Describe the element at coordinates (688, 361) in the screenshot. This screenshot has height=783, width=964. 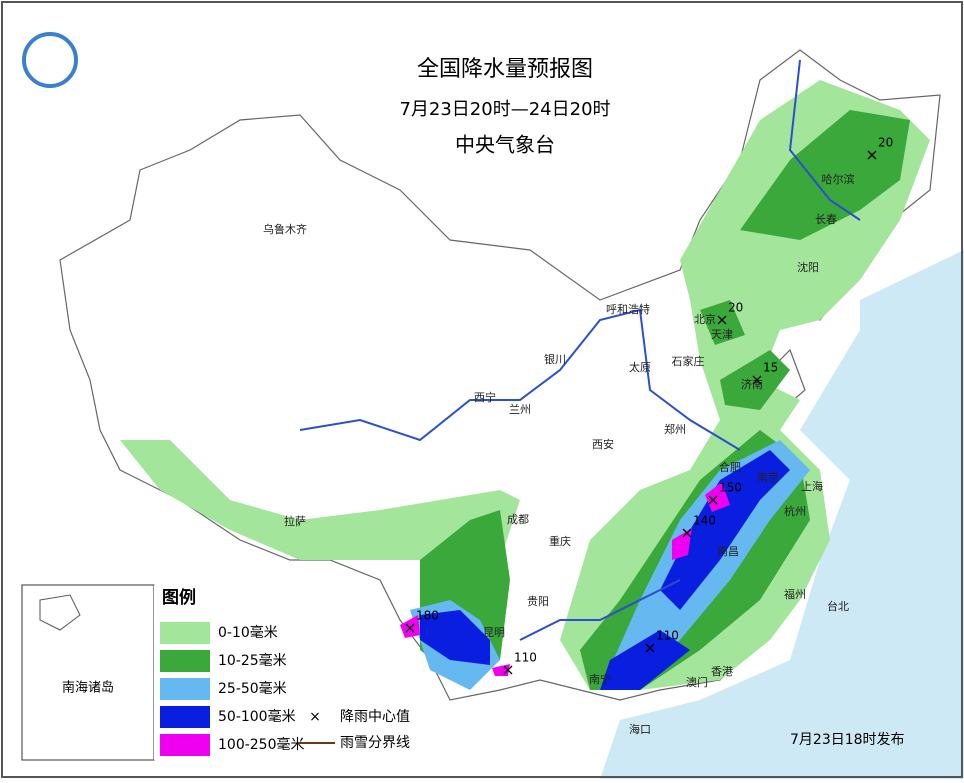
I see `city-label: 石家庄` at that location.